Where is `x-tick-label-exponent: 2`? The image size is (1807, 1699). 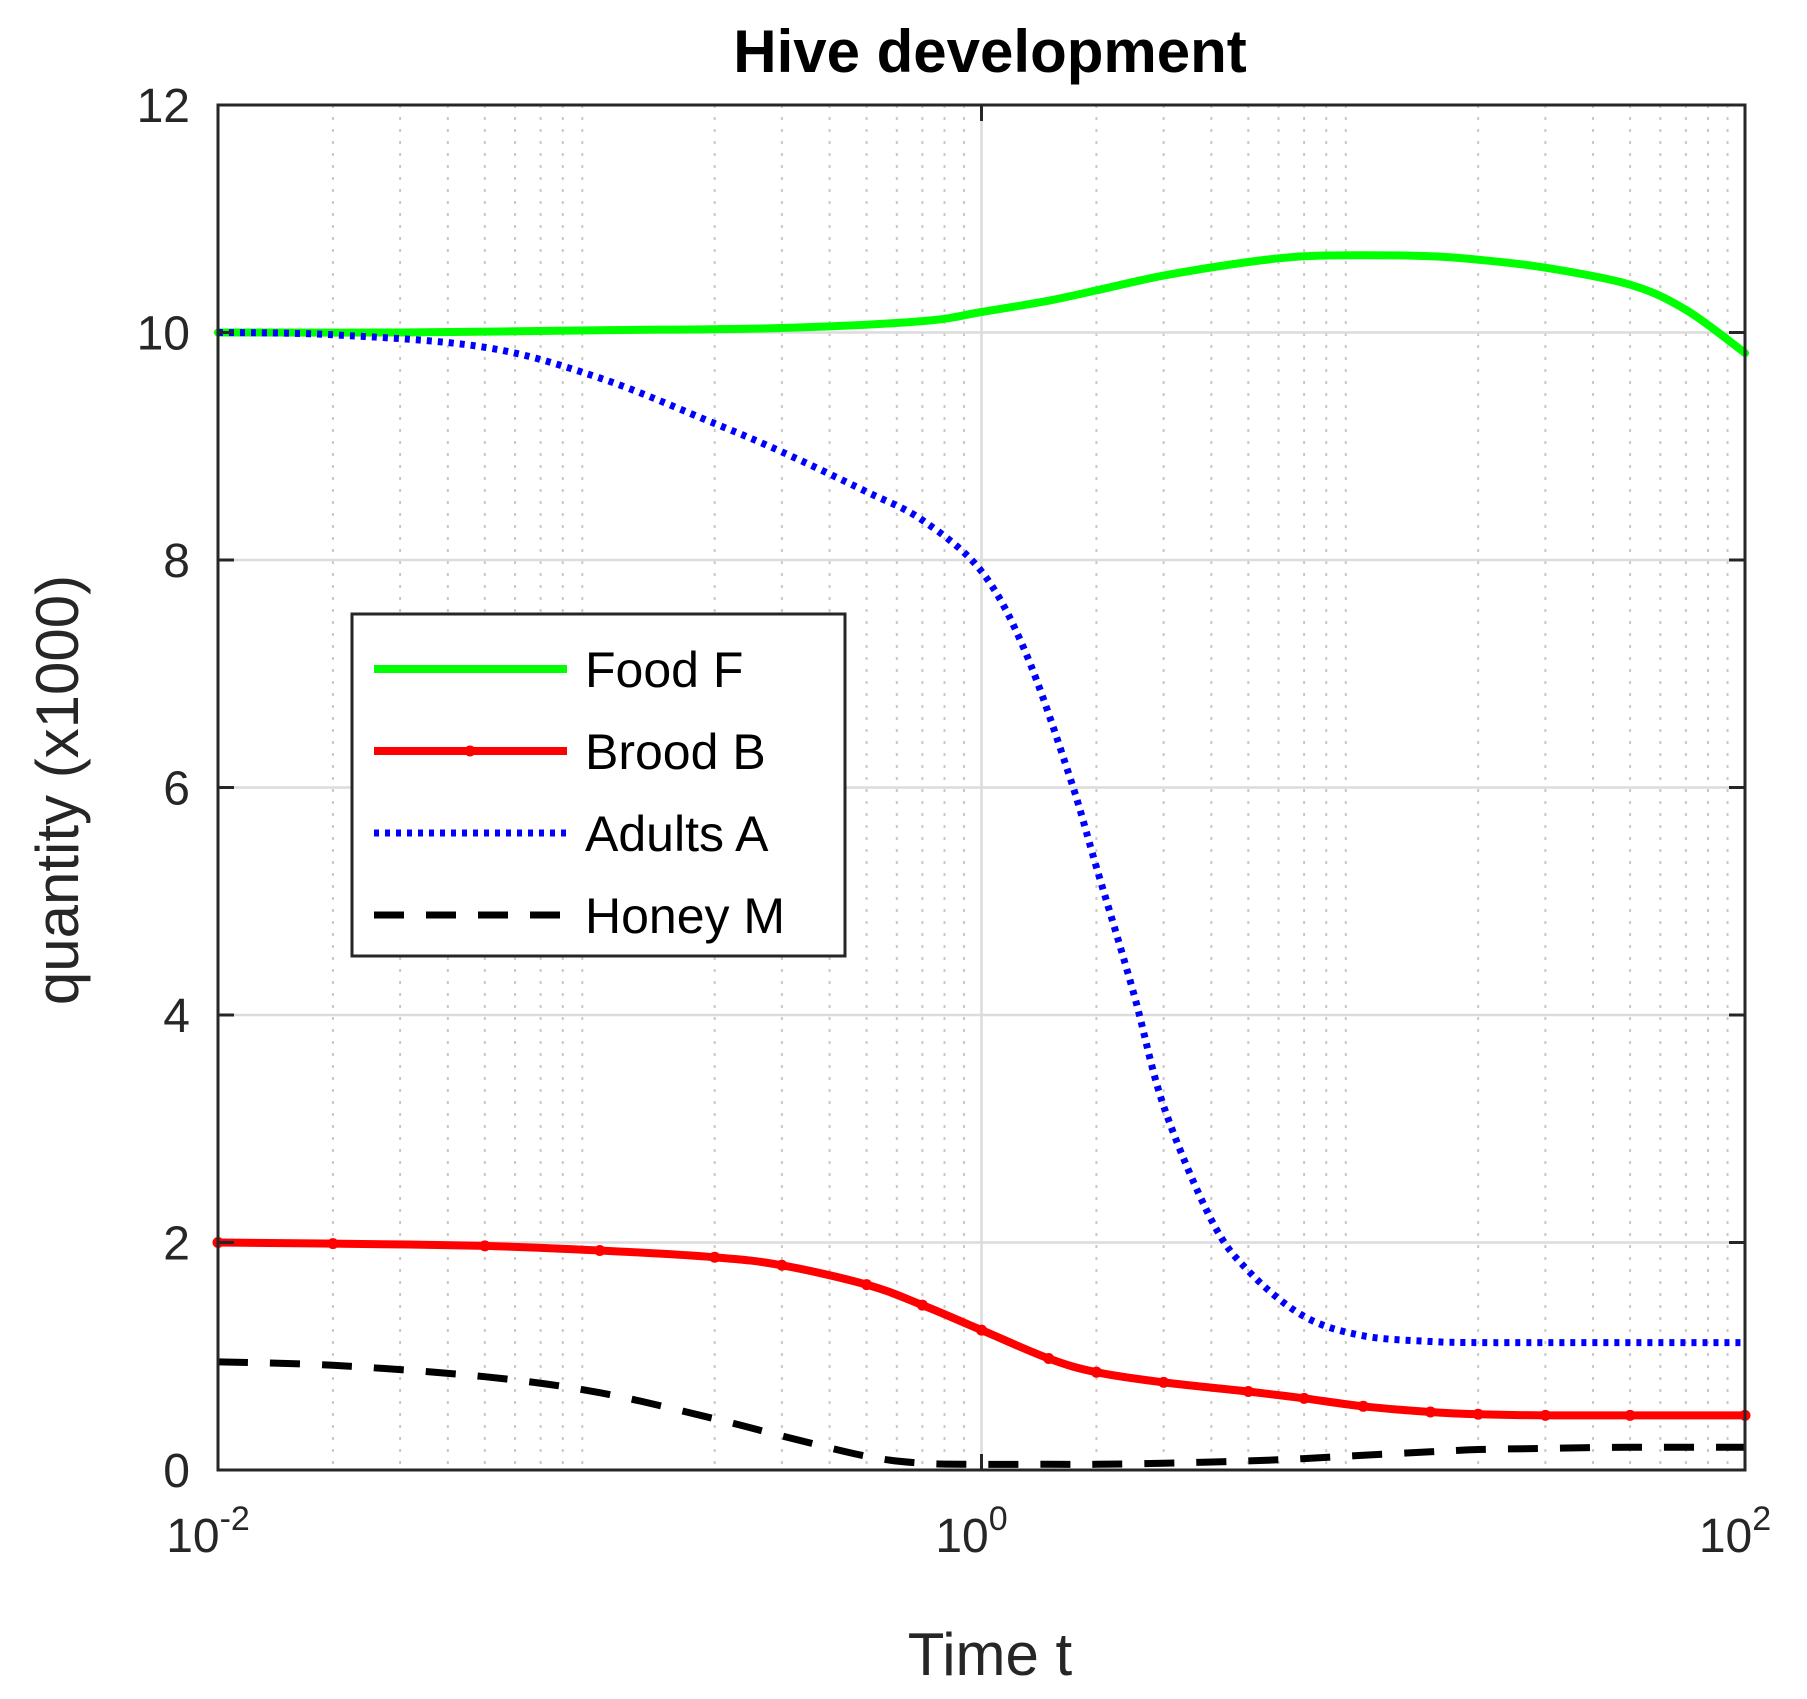
x-tick-label-exponent: 2 is located at coordinates (1761, 1519).